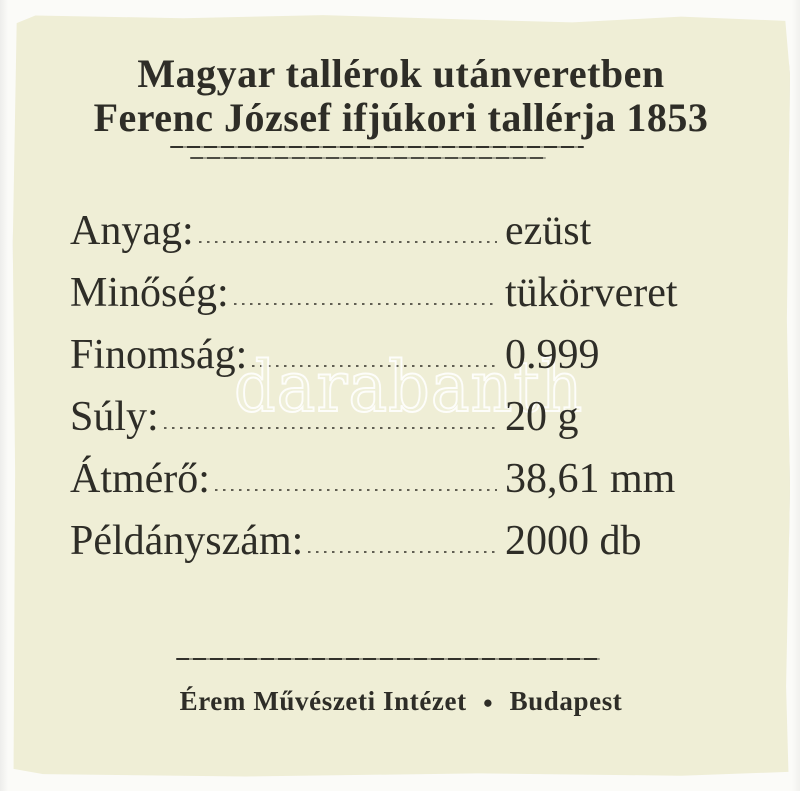 Image resolution: width=800 pixels, height=791 pixels. What do you see at coordinates (591, 293) in the screenshot?
I see `spec-value: tükörveret` at bounding box center [591, 293].